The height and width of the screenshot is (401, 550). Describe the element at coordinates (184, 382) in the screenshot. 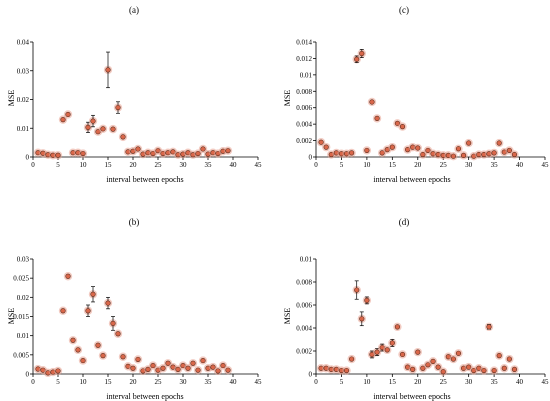

I see `x-tick-label-b: 30` at that location.